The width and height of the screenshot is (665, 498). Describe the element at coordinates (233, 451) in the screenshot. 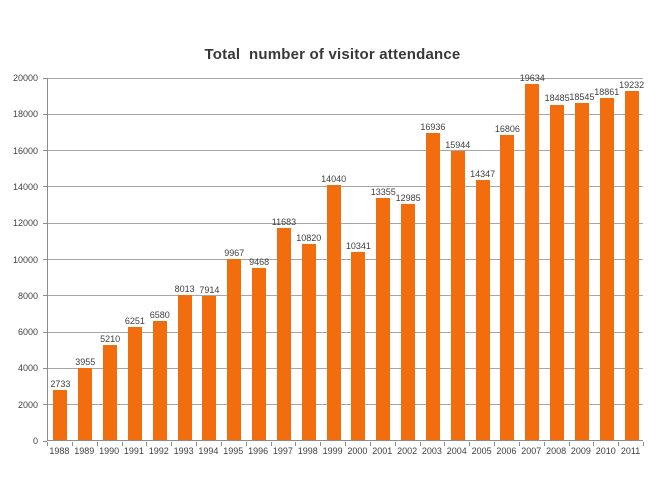

I see `x-axis-tick-label: 1995` at that location.